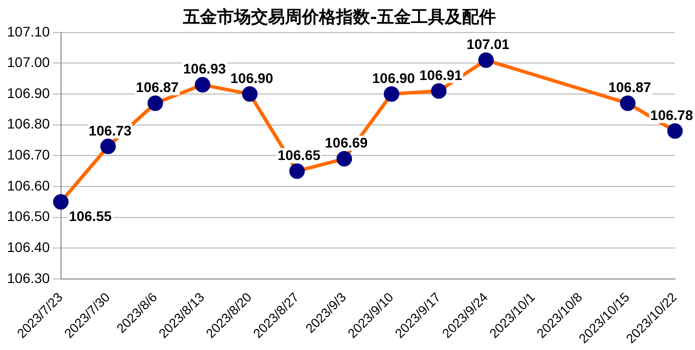 The height and width of the screenshot is (350, 695). I want to click on y-tick-label: 107.10, so click(28, 31).